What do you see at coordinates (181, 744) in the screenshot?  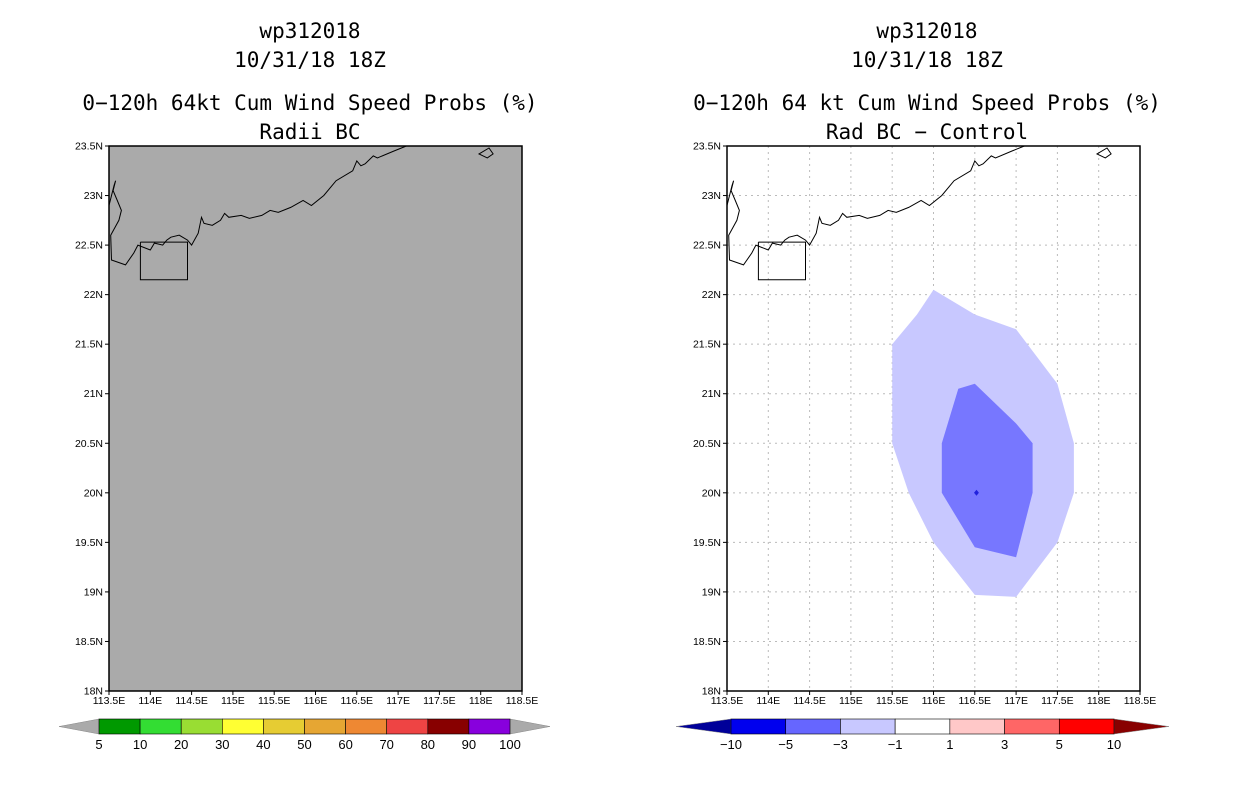 I see `colorbar-label: 20` at bounding box center [181, 744].